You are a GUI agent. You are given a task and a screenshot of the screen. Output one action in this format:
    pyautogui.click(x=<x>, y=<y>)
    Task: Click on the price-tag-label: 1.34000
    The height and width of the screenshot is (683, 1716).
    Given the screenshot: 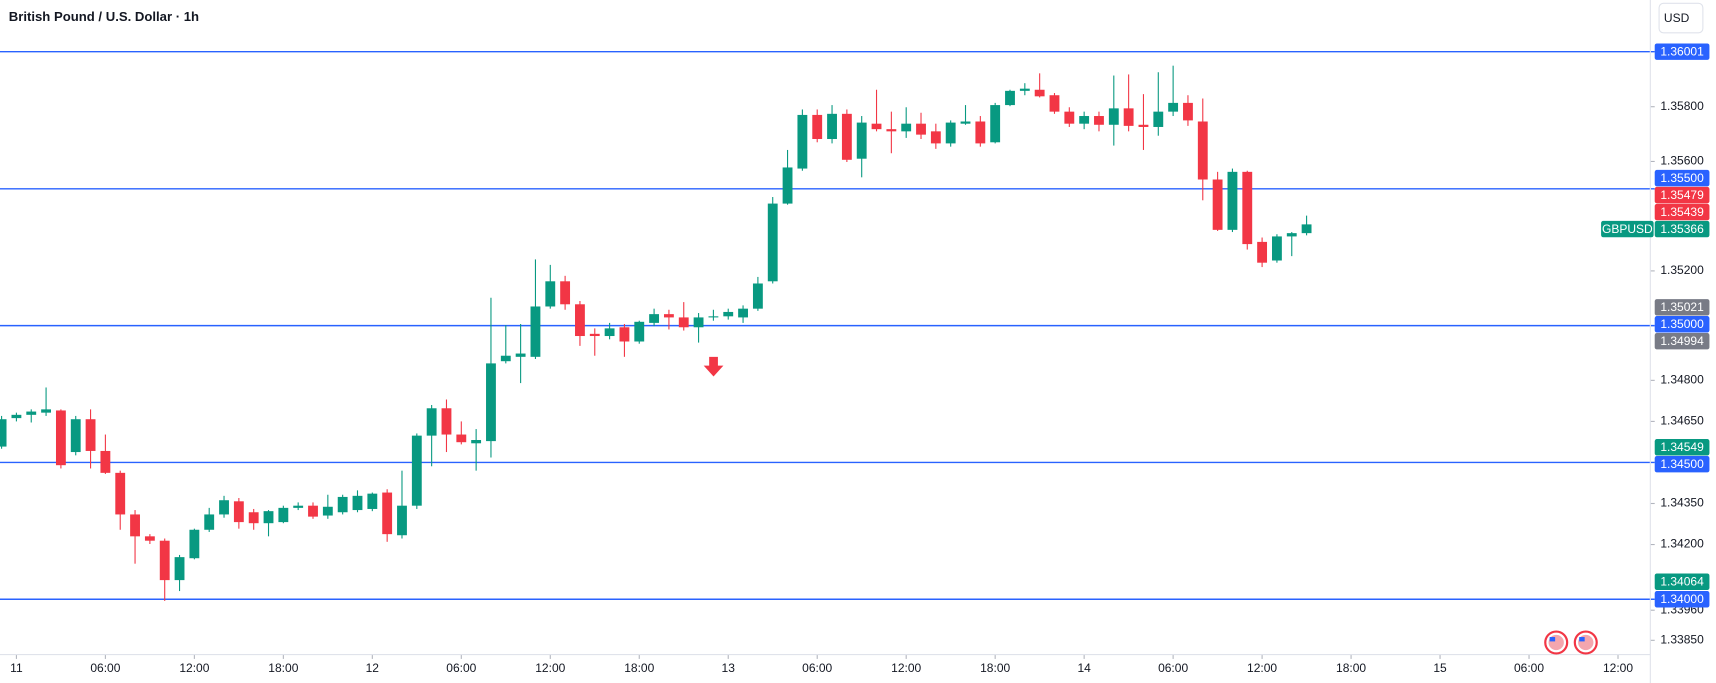 What is the action you would take?
    pyautogui.click(x=1682, y=599)
    